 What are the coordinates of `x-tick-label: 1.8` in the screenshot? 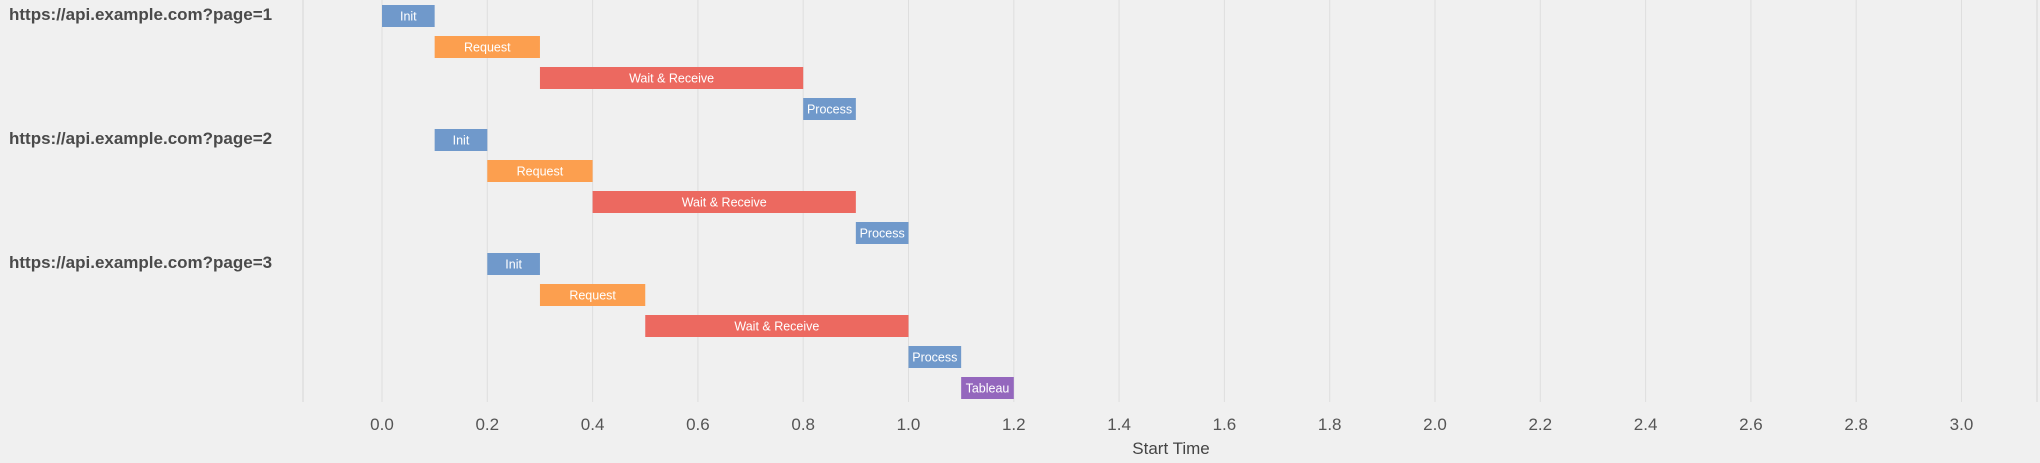 It's located at (1330, 424).